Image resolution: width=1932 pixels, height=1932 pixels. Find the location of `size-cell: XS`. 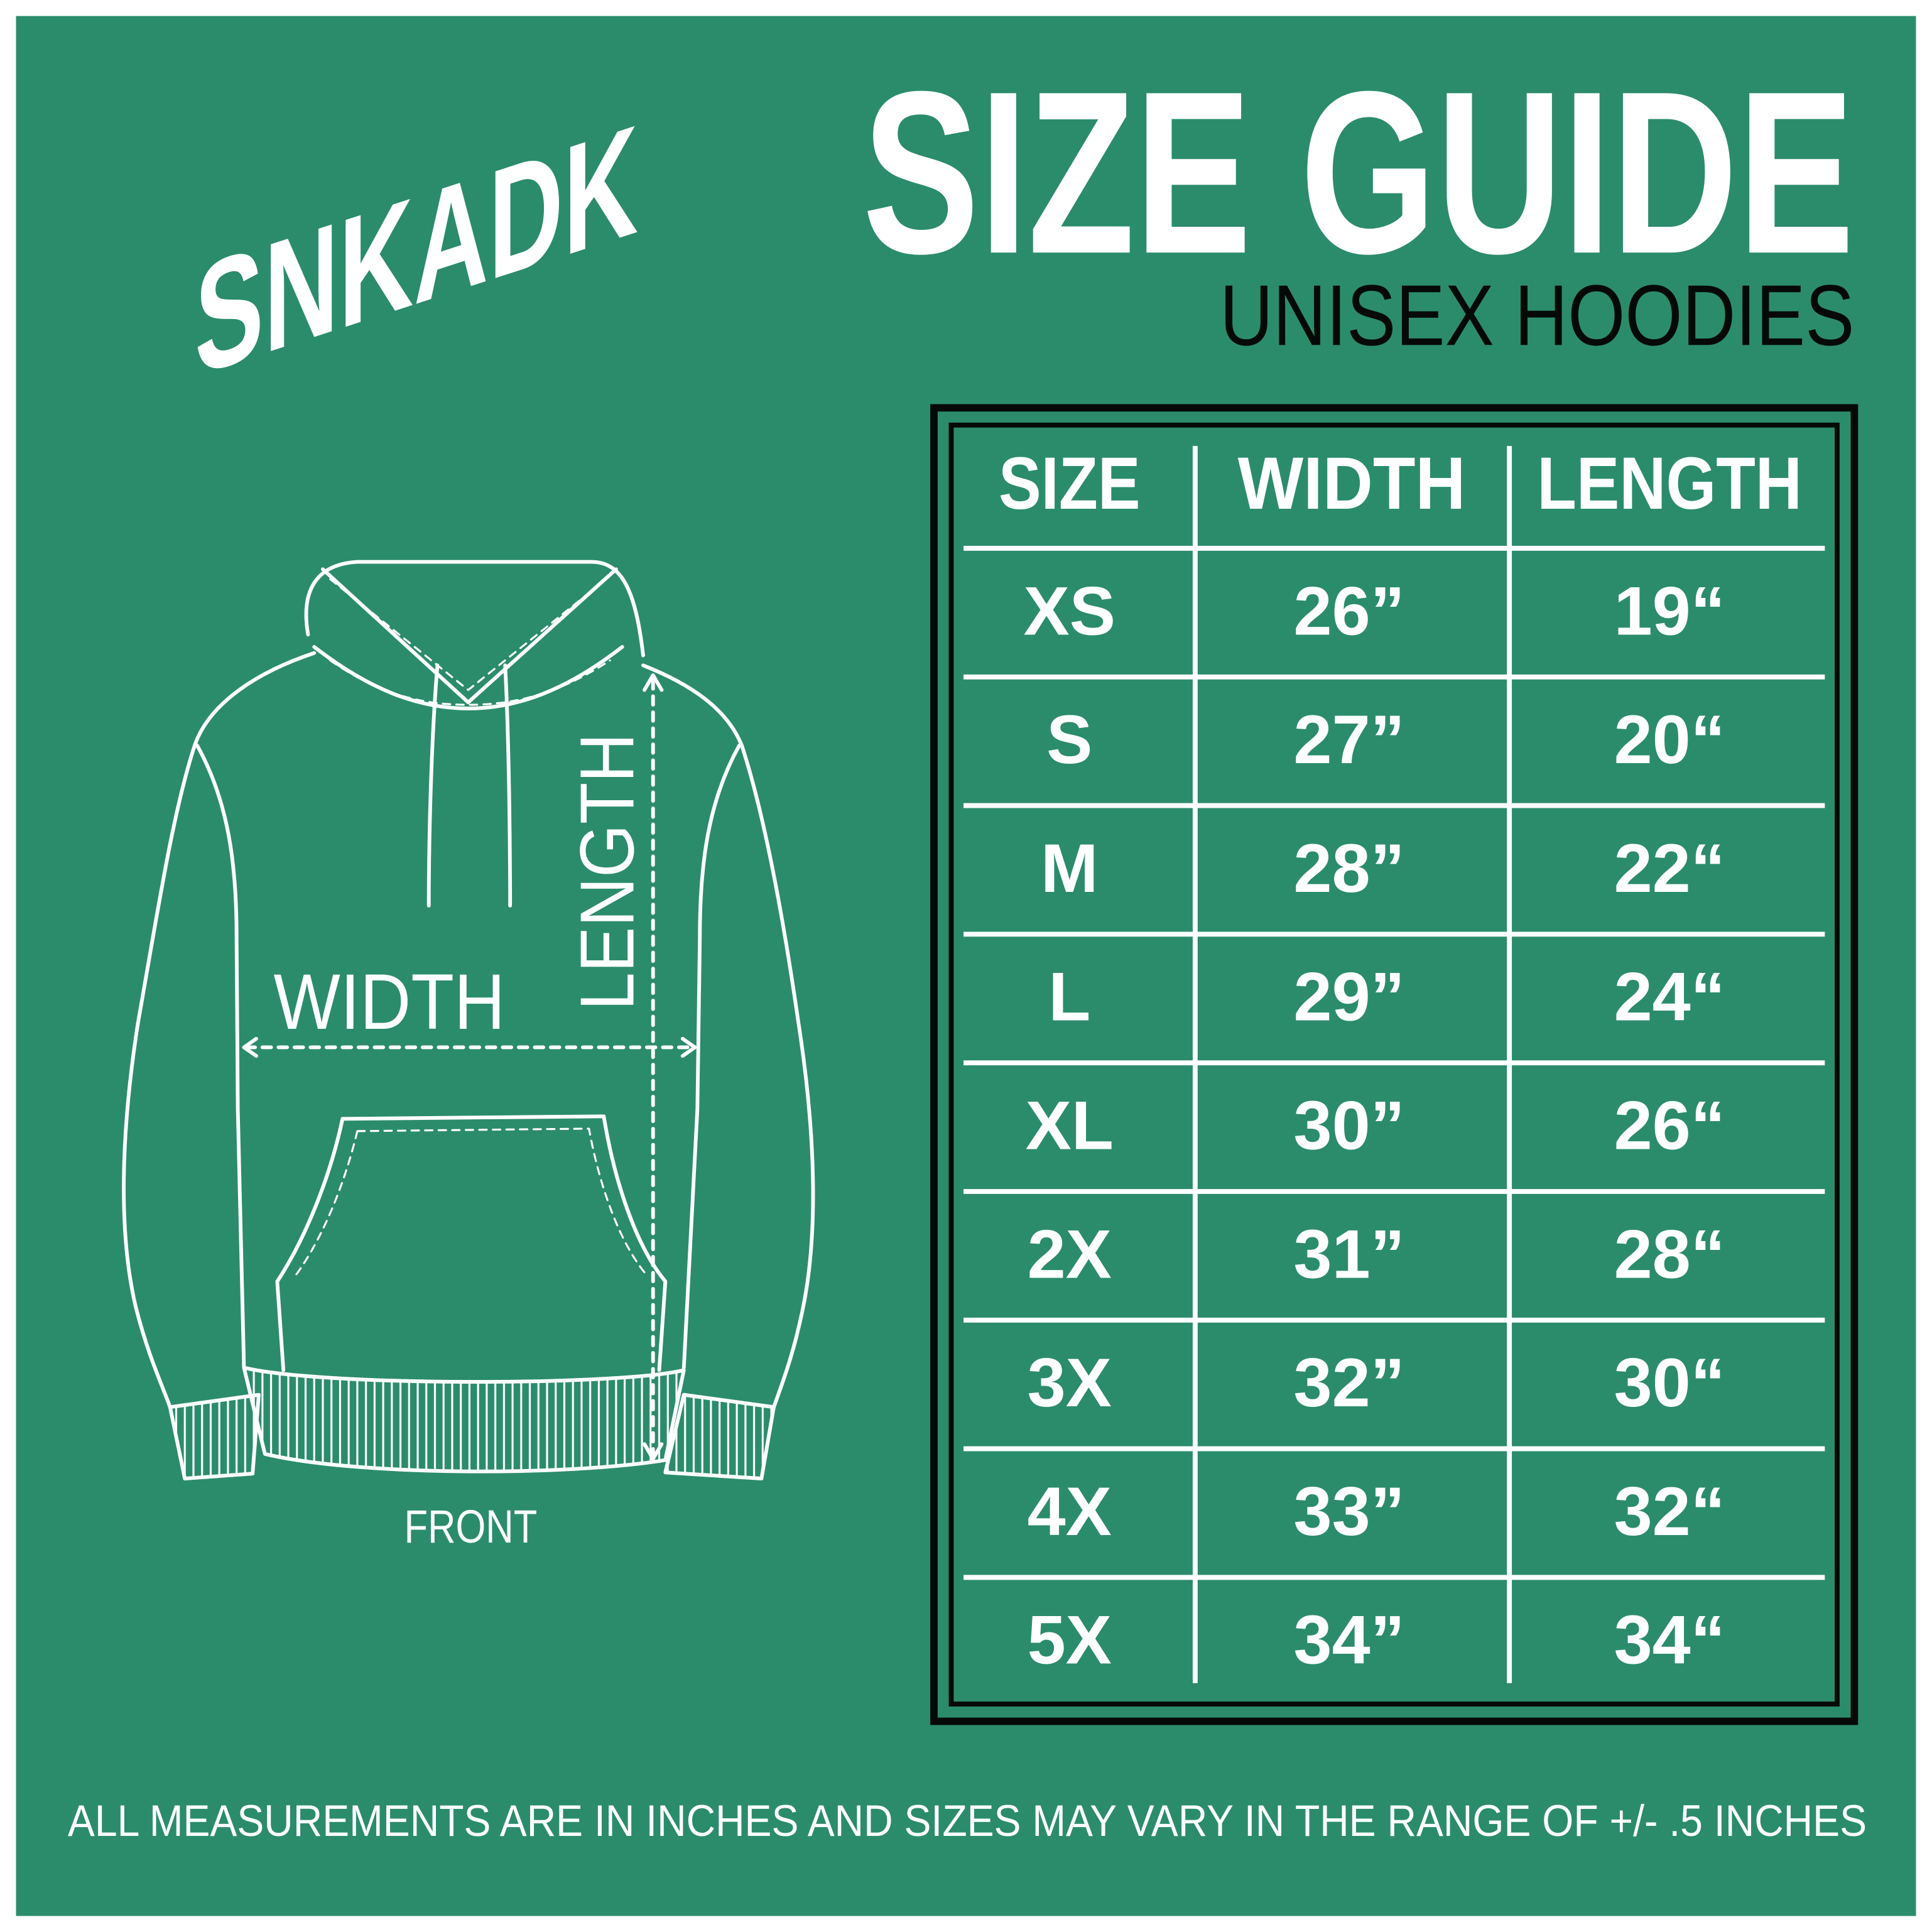

size-cell: XS is located at coordinates (1070, 611).